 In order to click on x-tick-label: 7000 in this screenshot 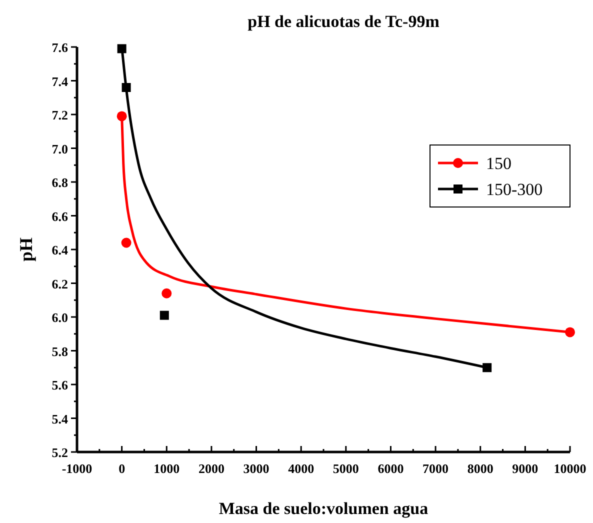, I will do `click(435, 468)`.